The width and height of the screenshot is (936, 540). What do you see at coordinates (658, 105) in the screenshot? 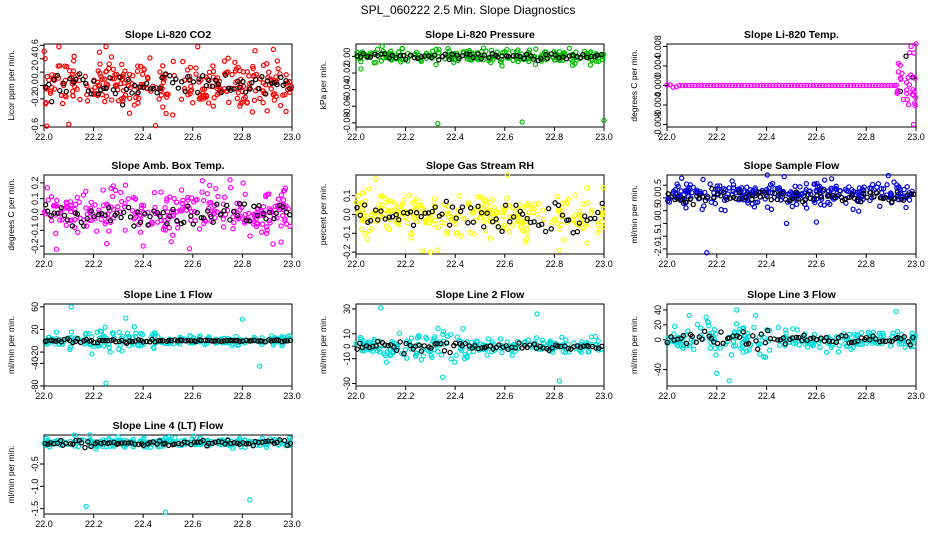
I see `y-tick-label: -0.004` at bounding box center [658, 105].